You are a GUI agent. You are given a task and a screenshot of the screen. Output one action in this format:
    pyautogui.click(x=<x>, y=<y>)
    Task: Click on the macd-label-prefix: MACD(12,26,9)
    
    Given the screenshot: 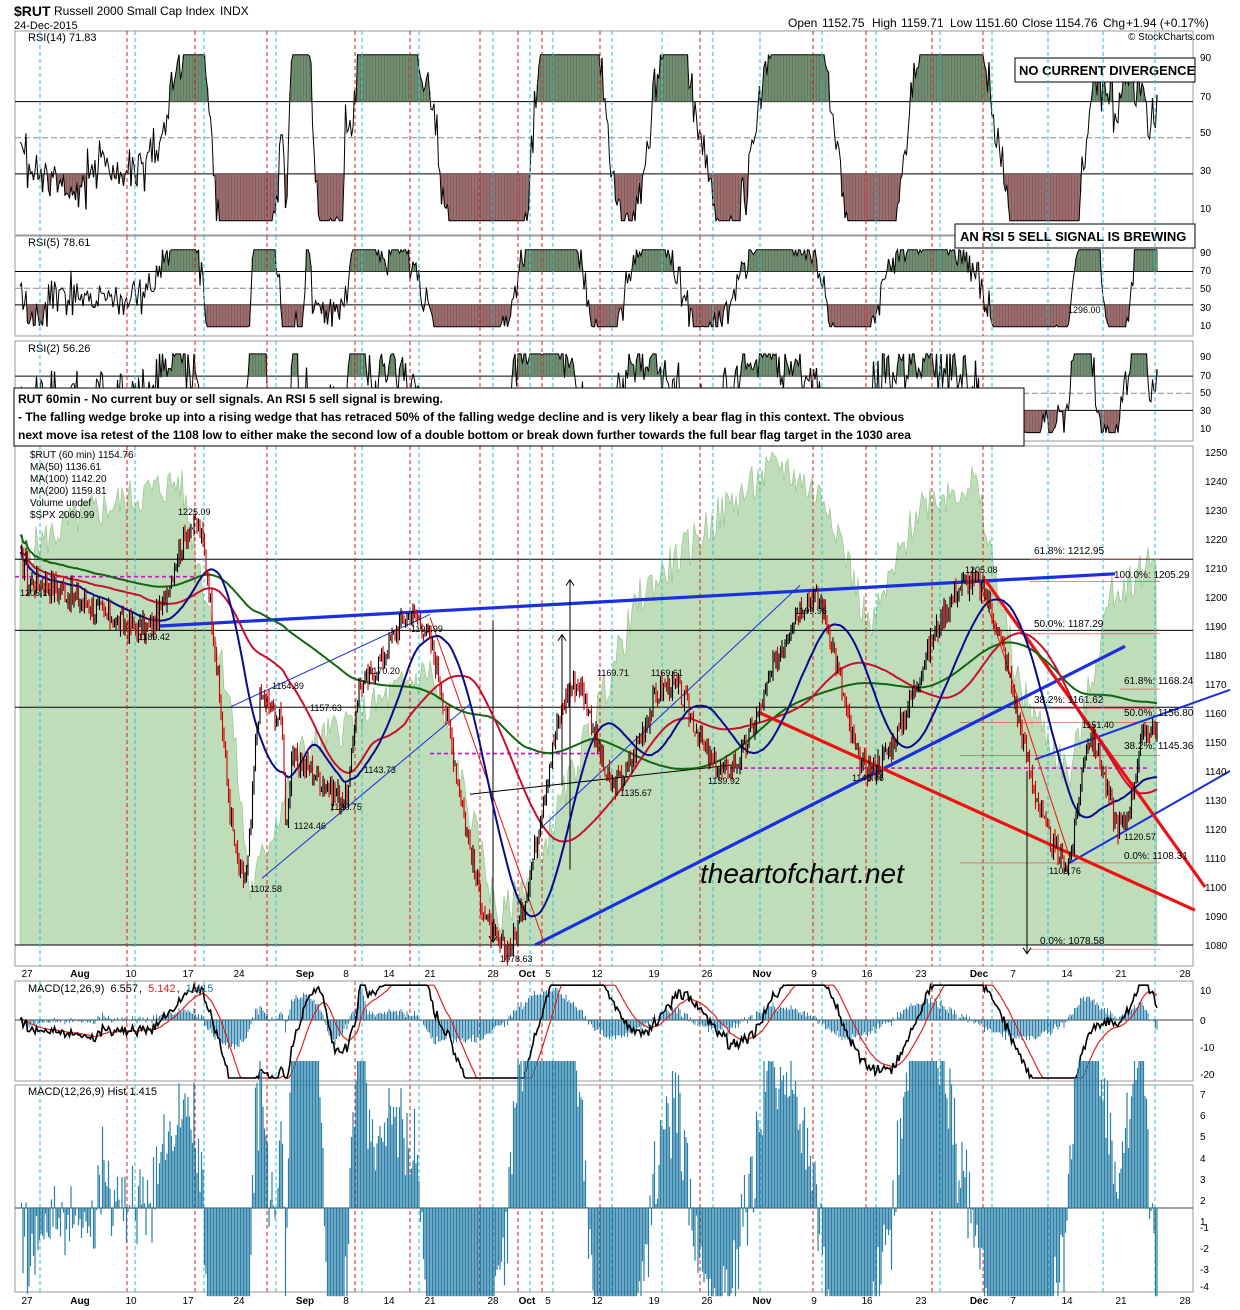 What is the action you would take?
    pyautogui.click(x=66, y=989)
    